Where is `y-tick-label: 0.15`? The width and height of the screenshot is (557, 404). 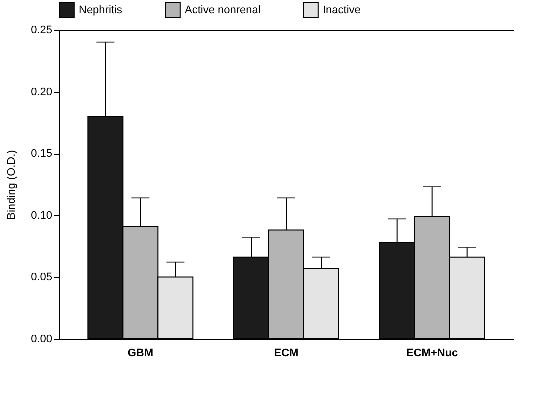
y-tick-label: 0.15 is located at coordinates (41, 154).